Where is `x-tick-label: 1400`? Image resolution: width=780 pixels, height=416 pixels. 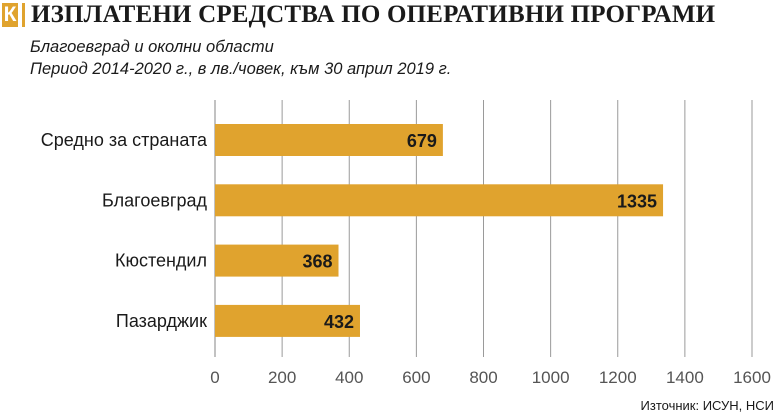 x-tick-label: 1400 is located at coordinates (685, 377).